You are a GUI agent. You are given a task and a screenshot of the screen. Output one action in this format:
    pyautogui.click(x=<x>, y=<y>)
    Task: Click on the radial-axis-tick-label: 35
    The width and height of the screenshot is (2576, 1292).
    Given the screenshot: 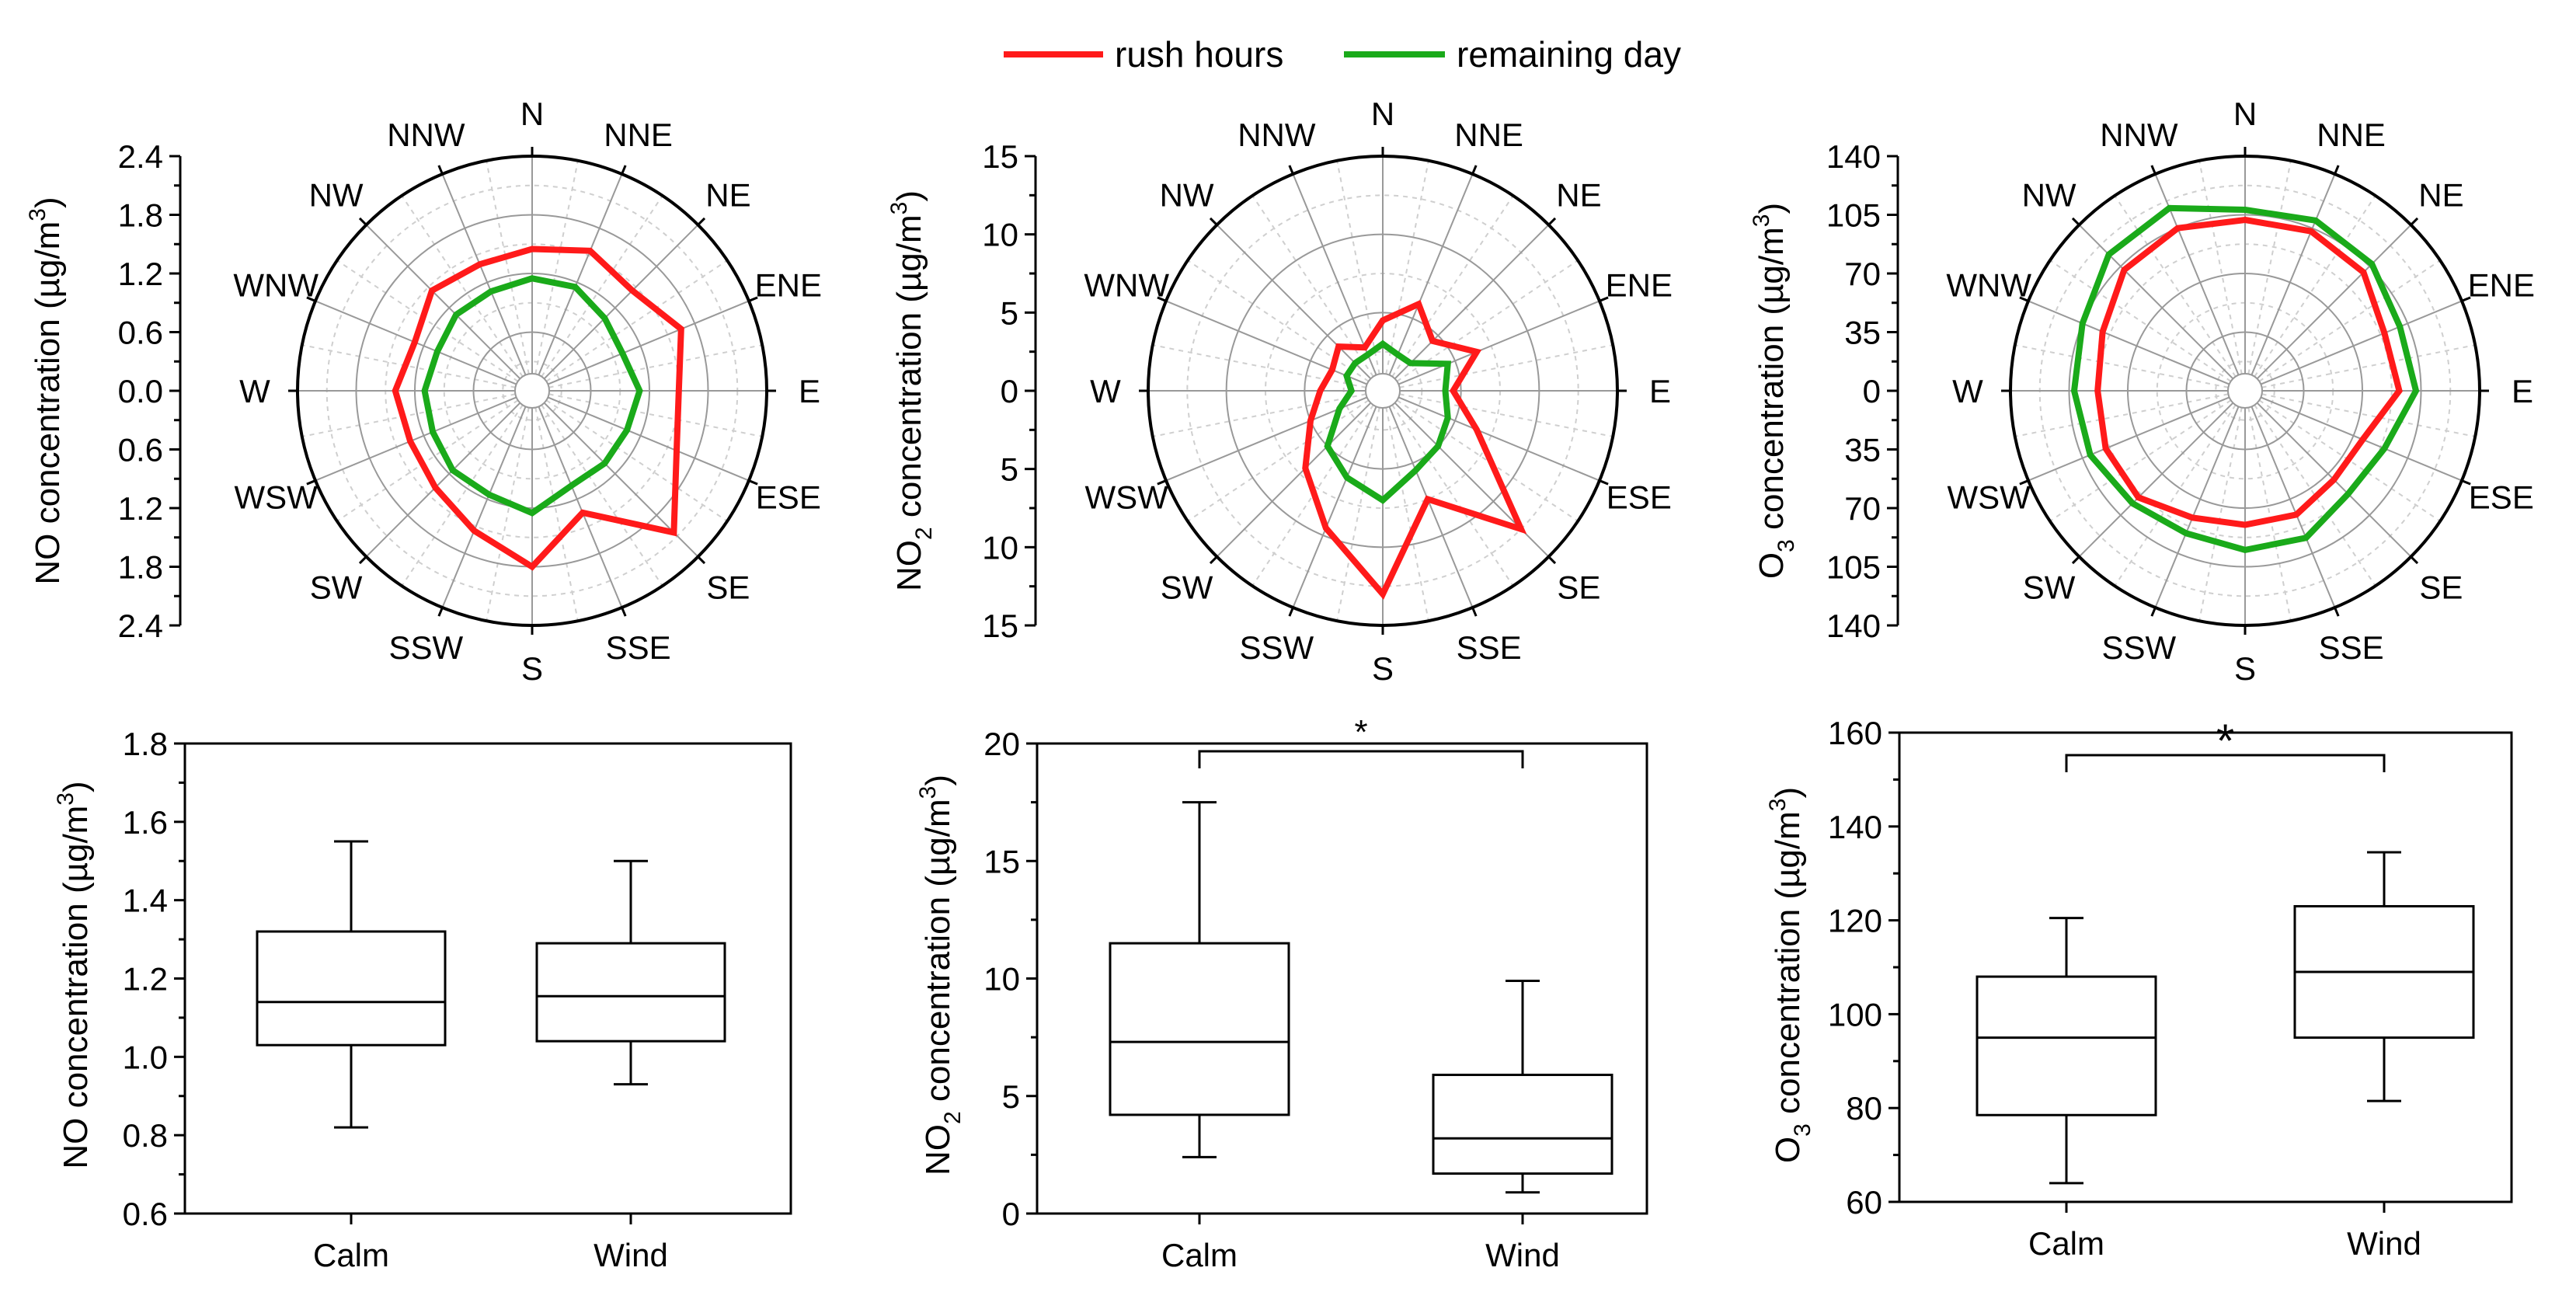 What is the action you would take?
    pyautogui.click(x=1862, y=450)
    